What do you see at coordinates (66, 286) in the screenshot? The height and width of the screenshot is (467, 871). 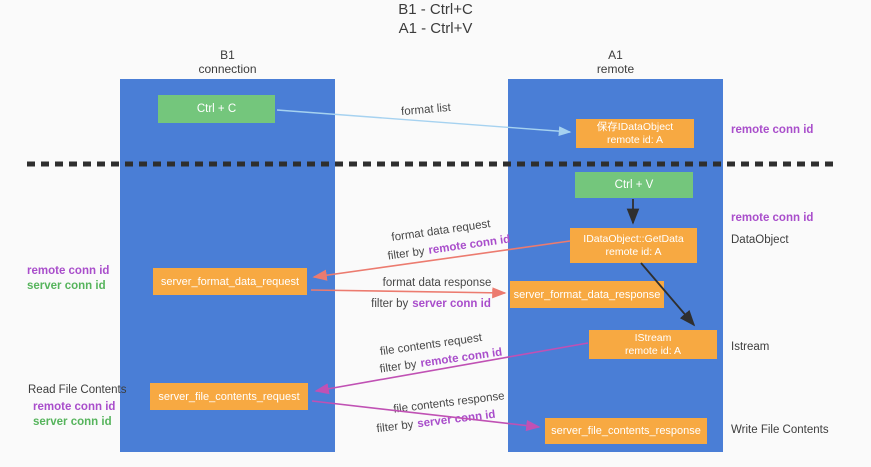 I see `left-server-conn-id: server conn id` at bounding box center [66, 286].